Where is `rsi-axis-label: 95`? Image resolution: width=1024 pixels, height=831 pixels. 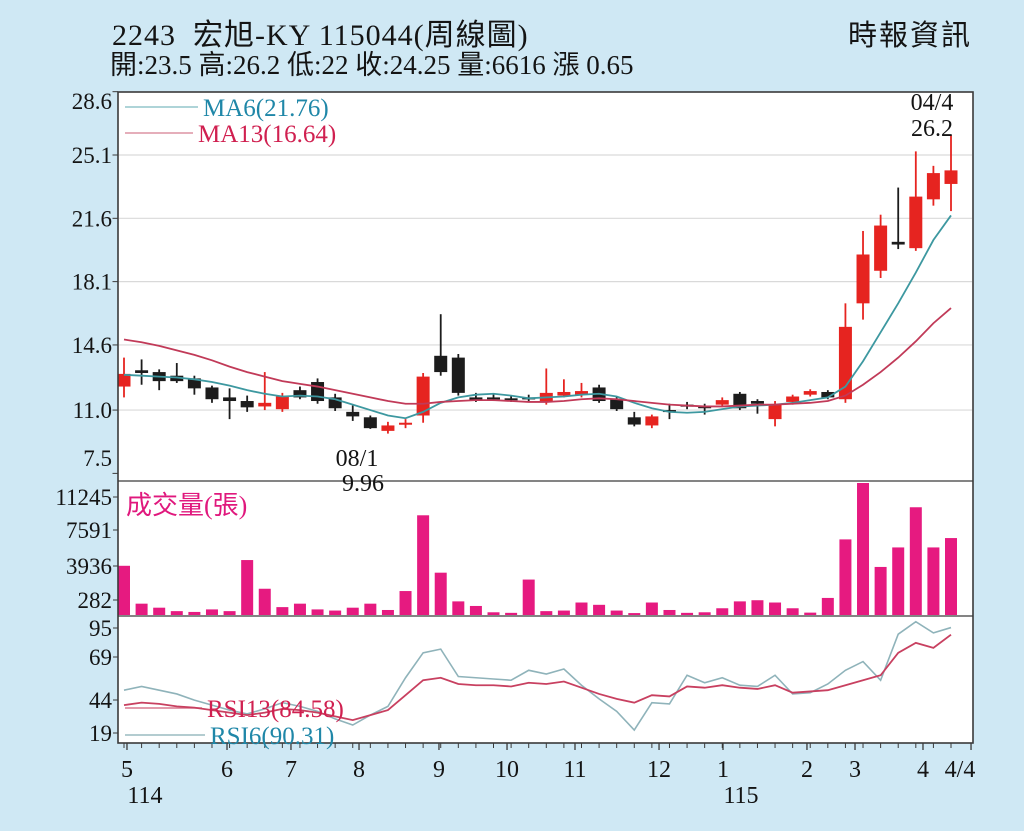
rsi-axis-label: 95 is located at coordinates (100, 628).